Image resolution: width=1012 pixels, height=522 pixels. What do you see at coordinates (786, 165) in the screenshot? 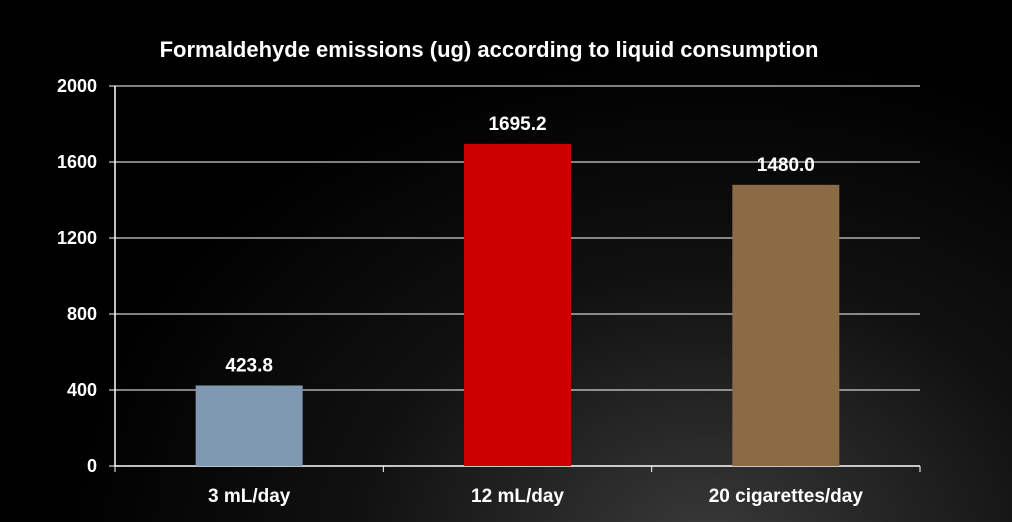
I see `data-label: 1480.0` at bounding box center [786, 165].